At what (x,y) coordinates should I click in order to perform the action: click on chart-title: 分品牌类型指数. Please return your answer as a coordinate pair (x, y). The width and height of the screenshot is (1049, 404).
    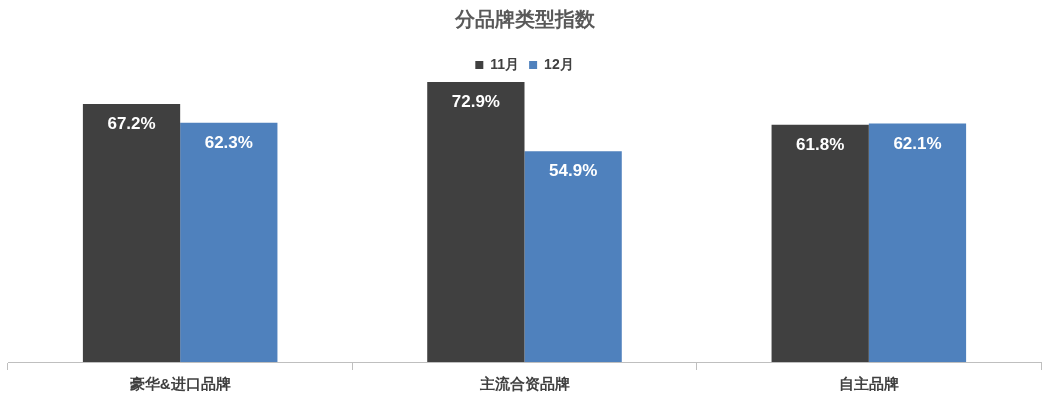
    Looking at the image, I should click on (524, 18).